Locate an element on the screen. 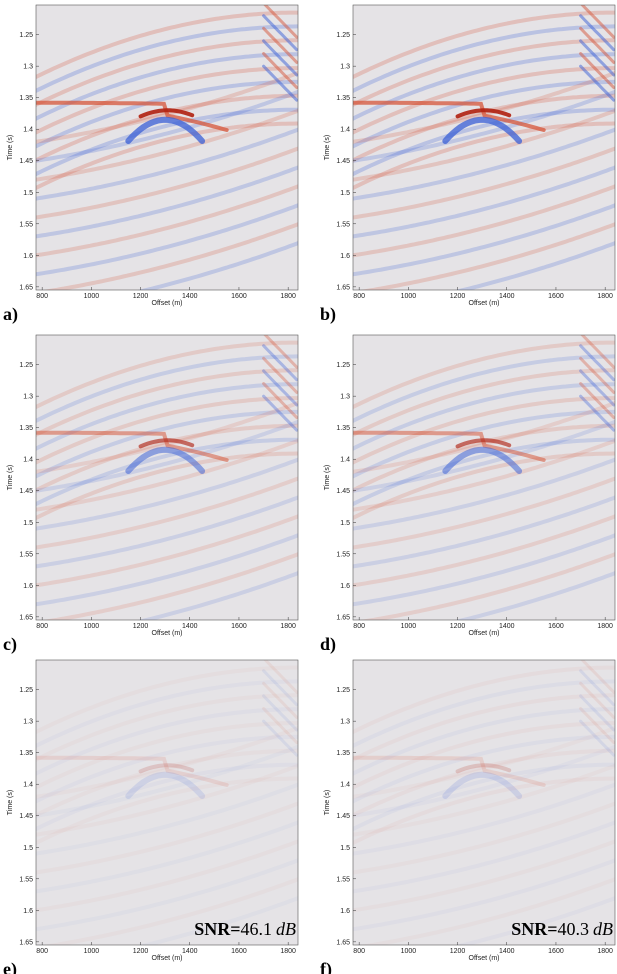 Image resolution: width=617 pixels, height=974 pixels. panel-label: f) is located at coordinates (326, 966).